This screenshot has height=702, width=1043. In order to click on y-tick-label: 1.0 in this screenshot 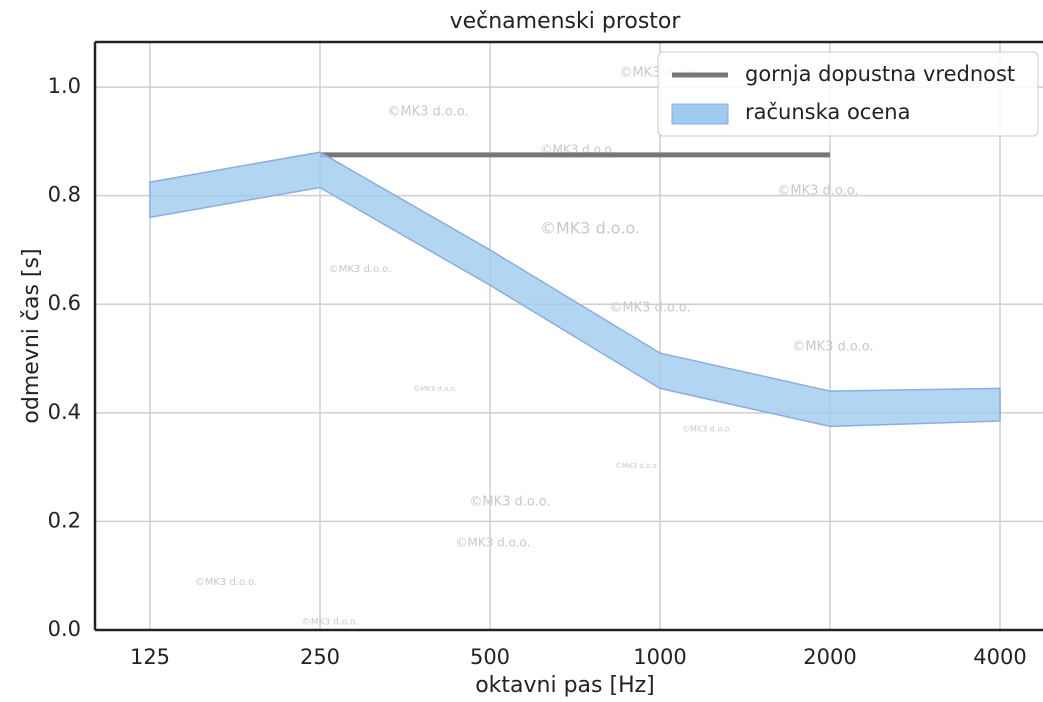, I will do `click(64, 86)`.